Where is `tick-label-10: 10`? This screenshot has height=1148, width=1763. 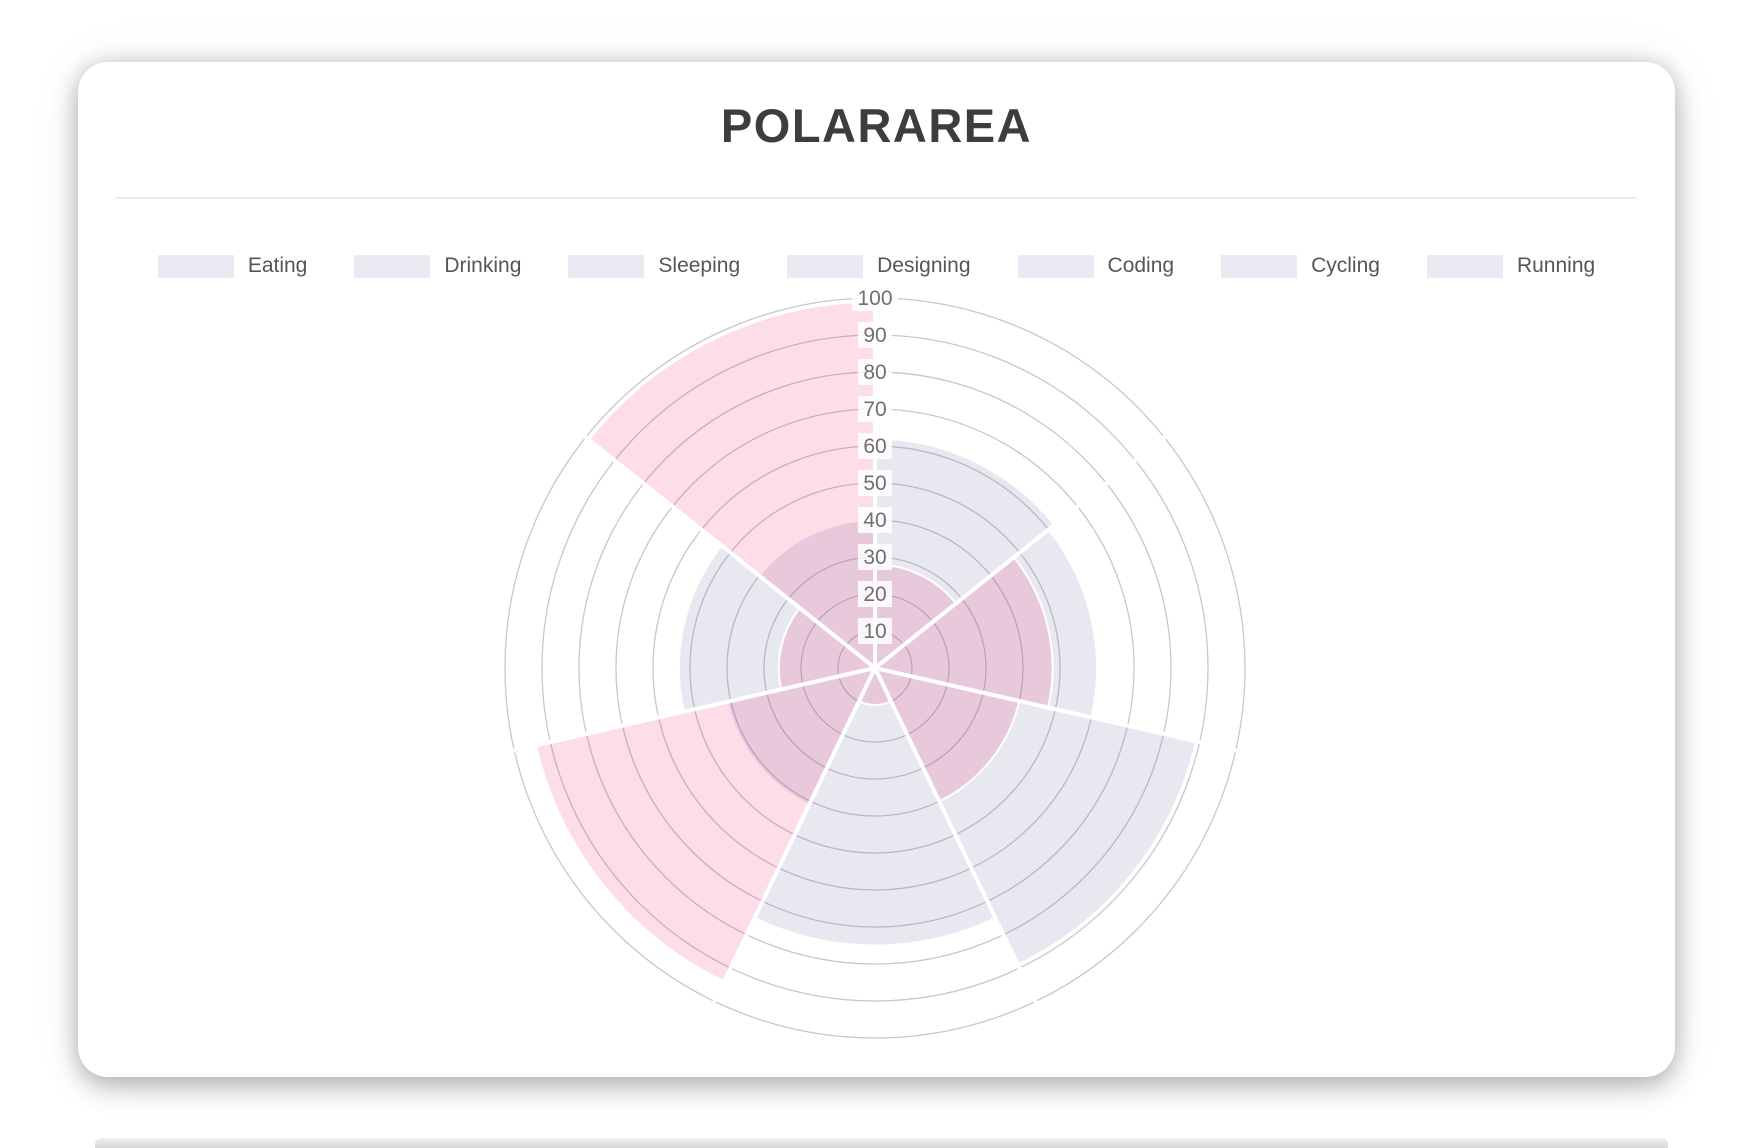 tick-label-10: 10 is located at coordinates (874, 631).